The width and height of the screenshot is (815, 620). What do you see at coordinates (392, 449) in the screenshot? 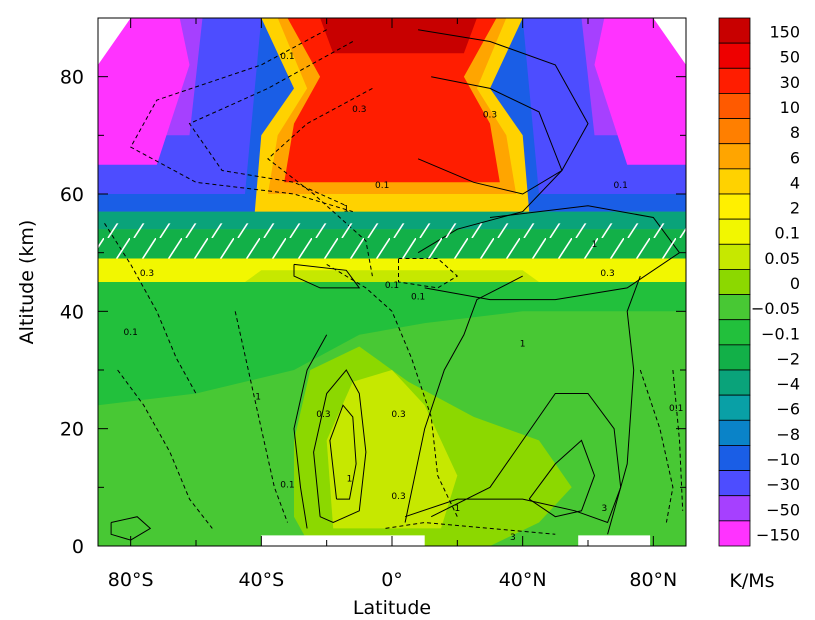
I see `field-tropics-core` at bounding box center [392, 449].